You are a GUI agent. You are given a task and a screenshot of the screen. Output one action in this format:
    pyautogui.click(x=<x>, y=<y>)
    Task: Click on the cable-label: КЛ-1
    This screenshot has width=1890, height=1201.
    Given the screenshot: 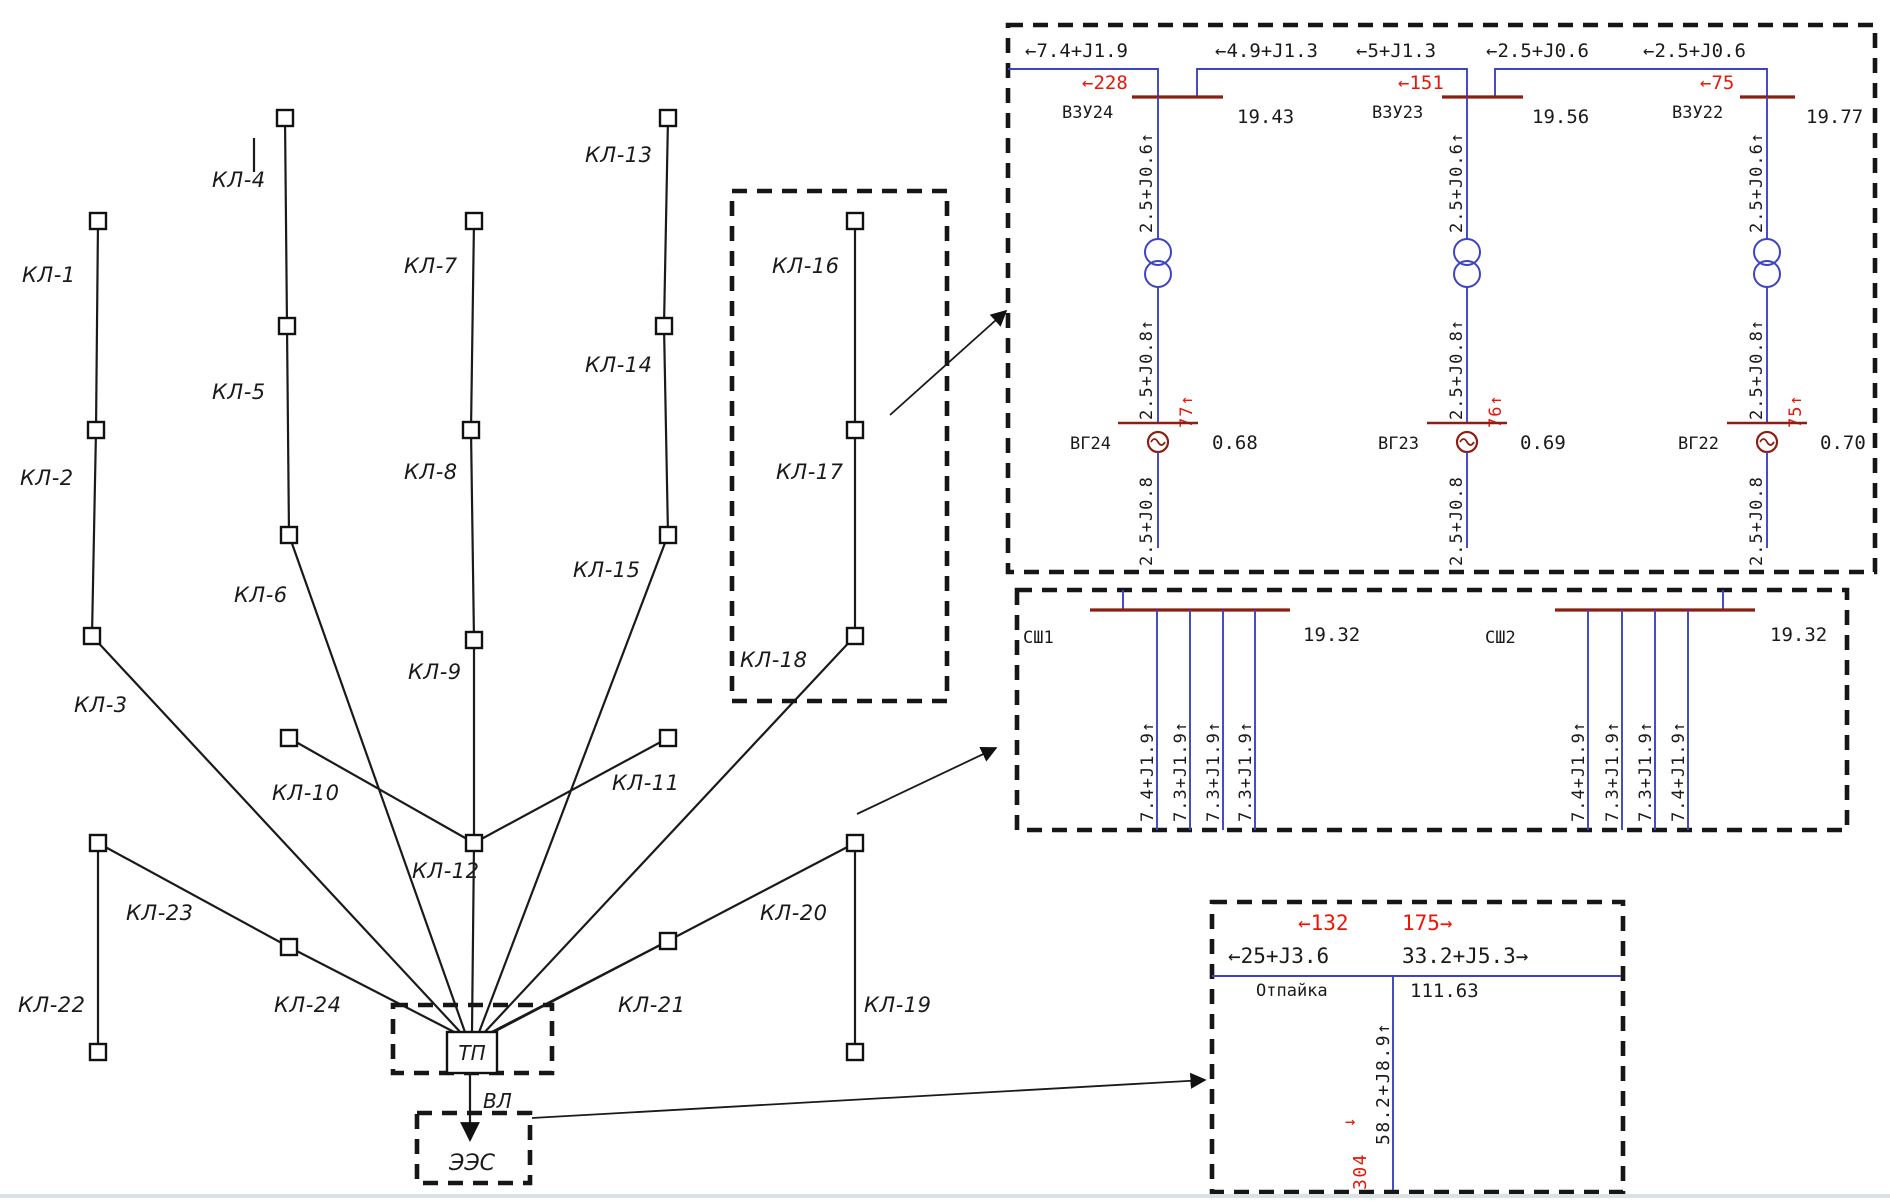 What is the action you would take?
    pyautogui.click(x=49, y=275)
    